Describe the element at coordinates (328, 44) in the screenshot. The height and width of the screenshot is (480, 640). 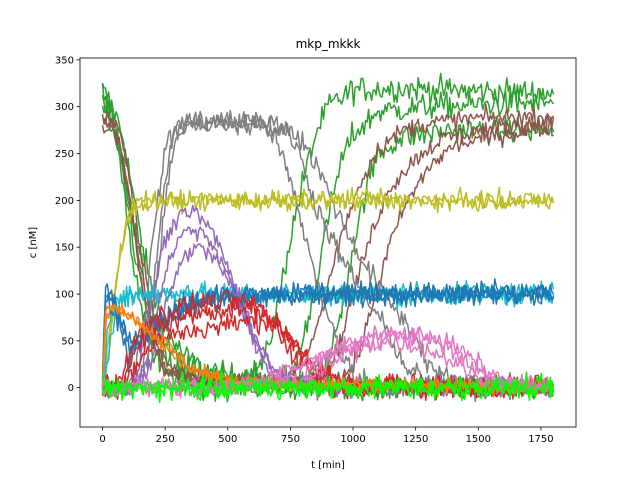
I see `chart-title: mkp_mkkk` at that location.